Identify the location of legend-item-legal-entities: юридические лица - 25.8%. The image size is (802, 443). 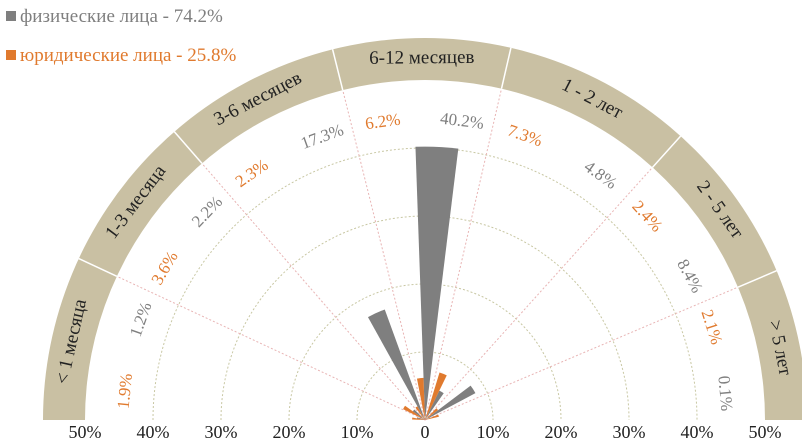
(121, 56).